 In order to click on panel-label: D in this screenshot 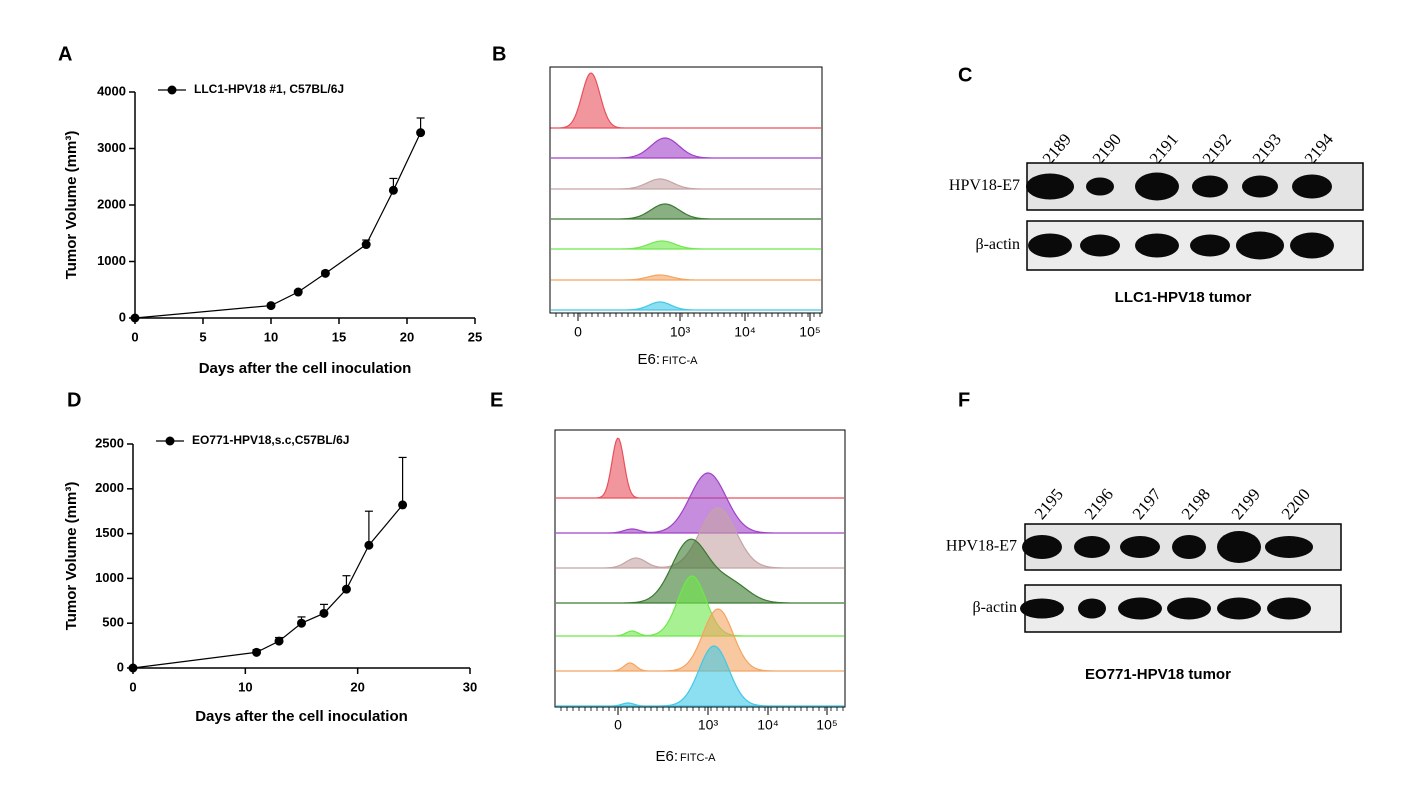, I will do `click(74, 400)`.